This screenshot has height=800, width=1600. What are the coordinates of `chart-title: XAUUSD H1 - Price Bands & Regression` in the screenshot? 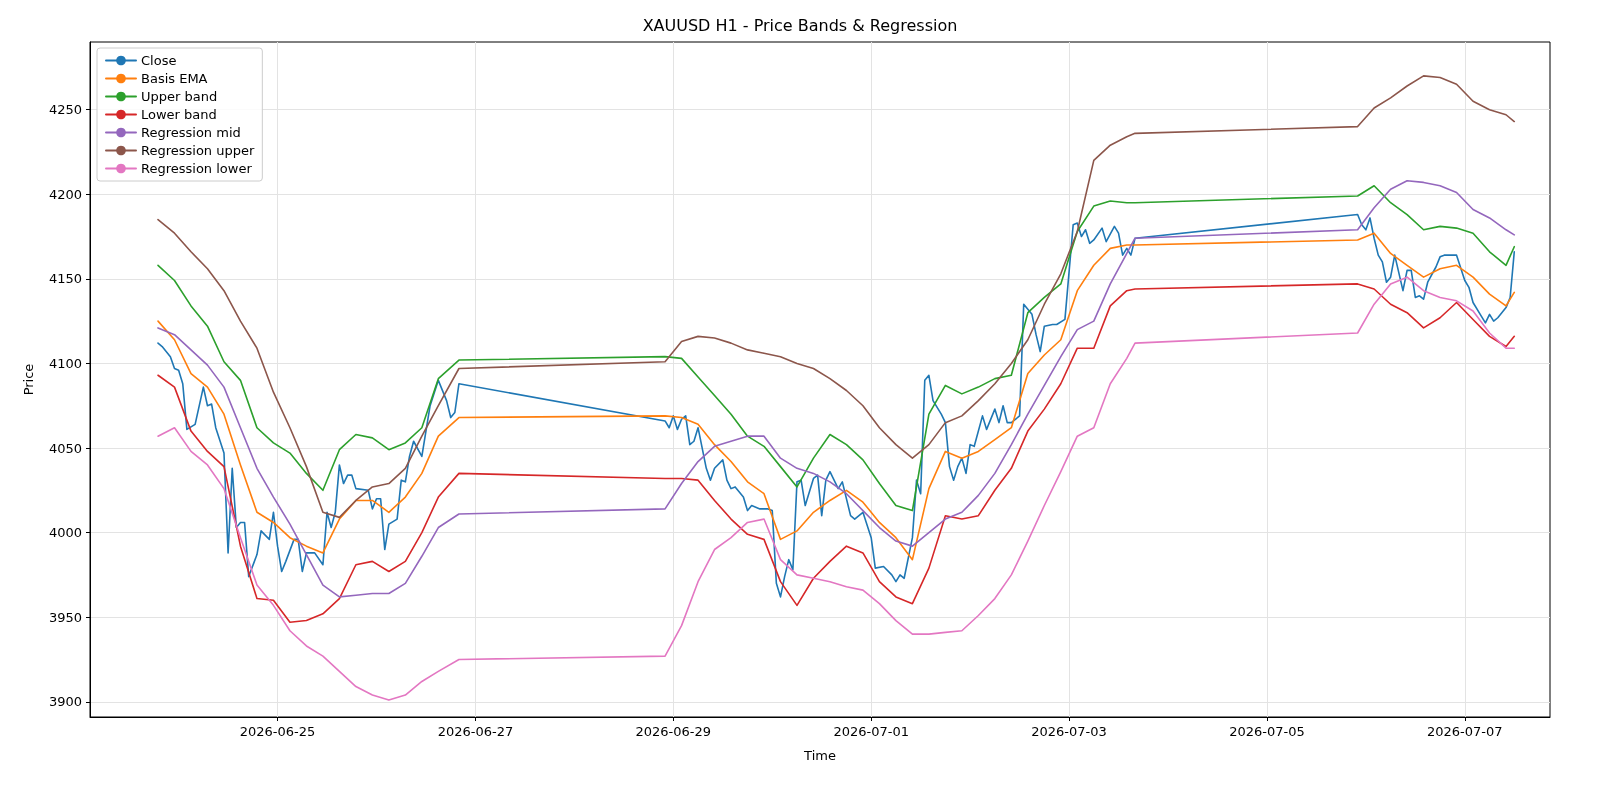 It's located at (800, 25).